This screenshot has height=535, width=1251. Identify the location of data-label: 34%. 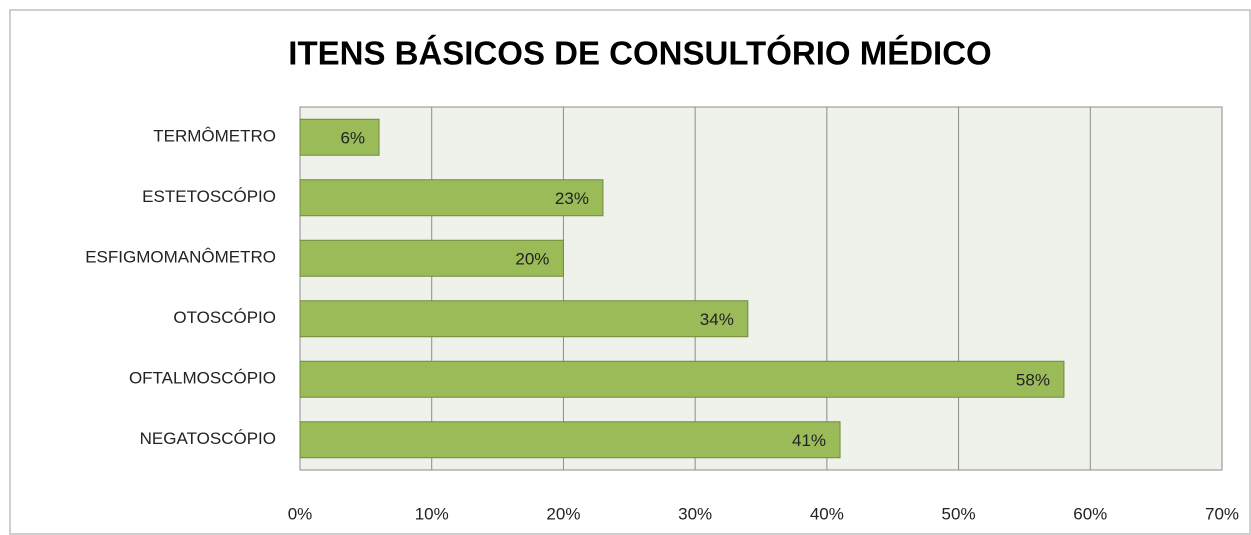
(717, 319).